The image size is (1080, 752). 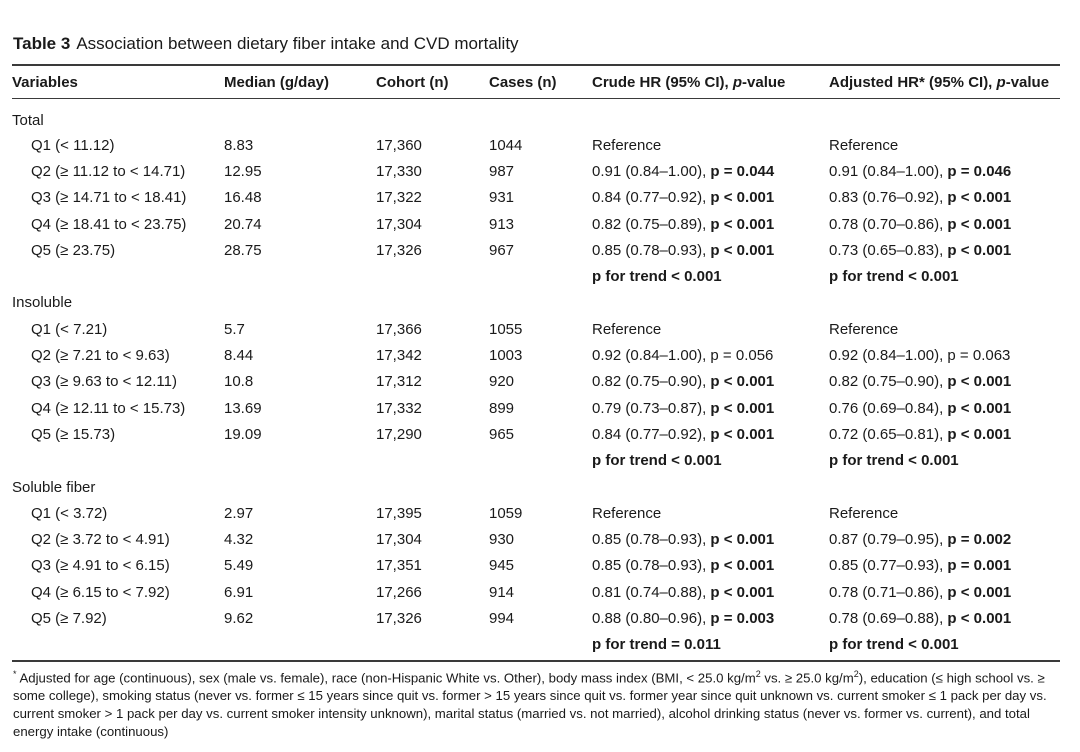 I want to click on table-number: Table 3, so click(x=42, y=43).